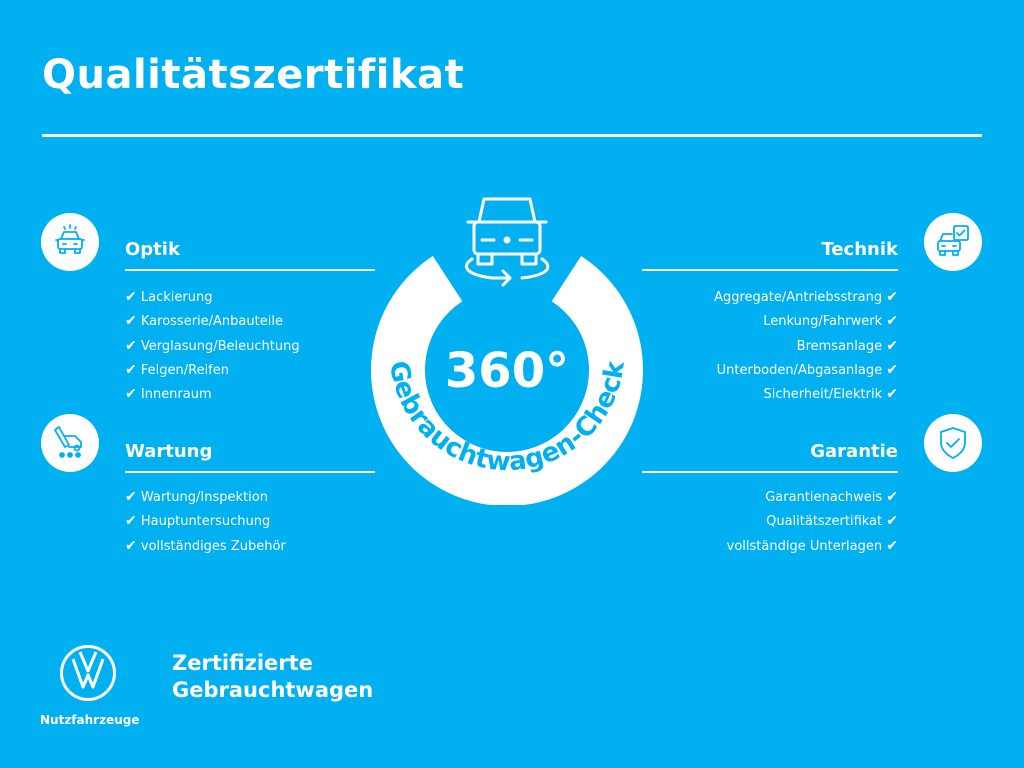 This screenshot has height=768, width=1024. I want to click on ring-arc, so click(507, 380).